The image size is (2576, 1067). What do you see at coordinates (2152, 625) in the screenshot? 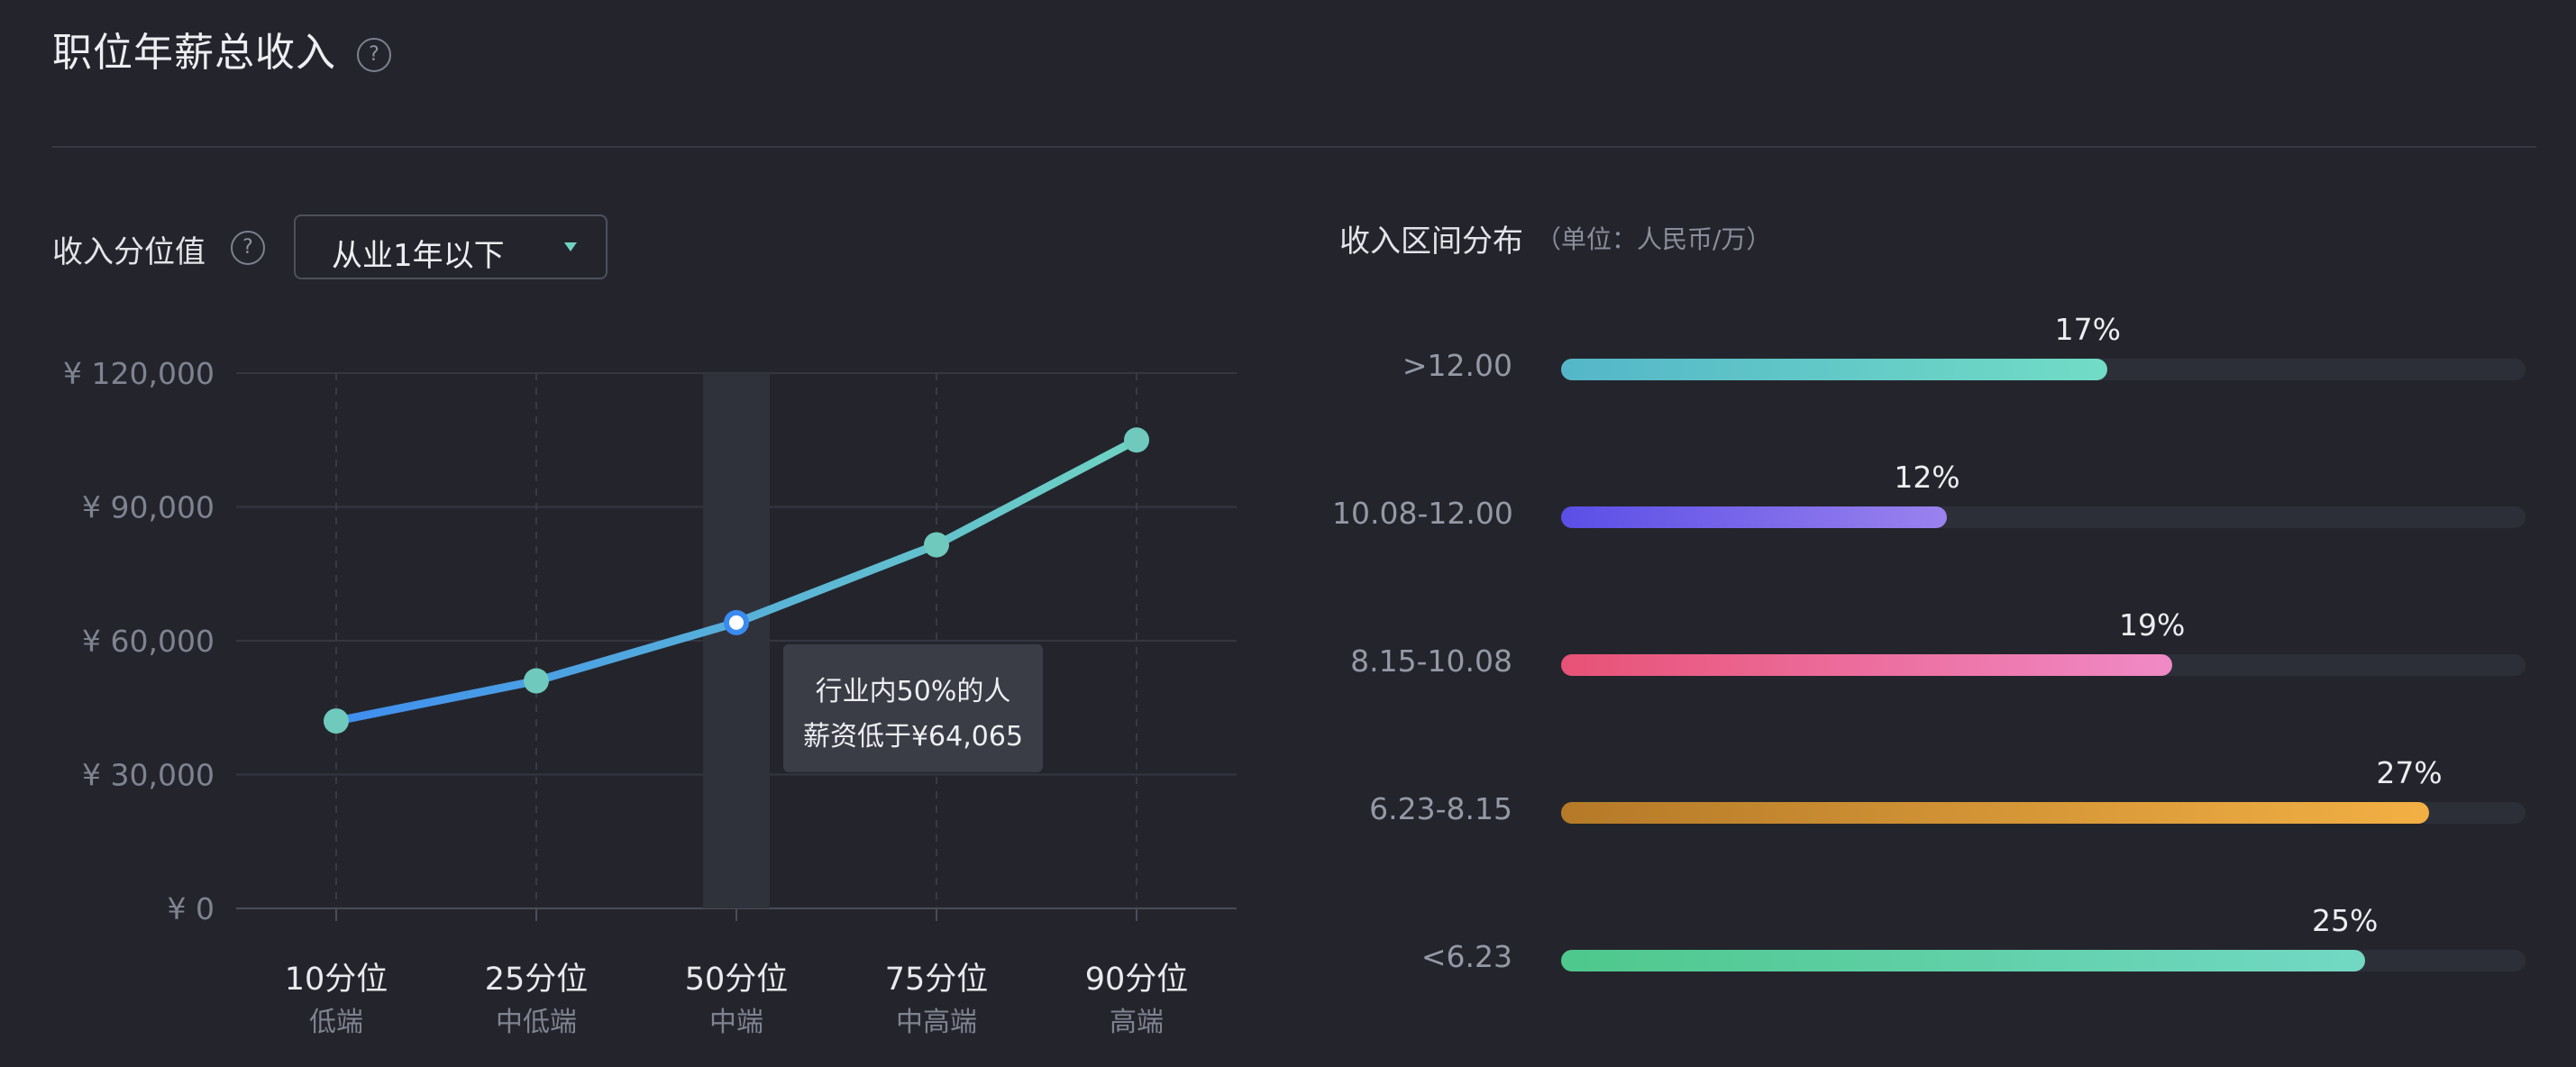
I see `bar-value-label: 19%` at bounding box center [2152, 625].